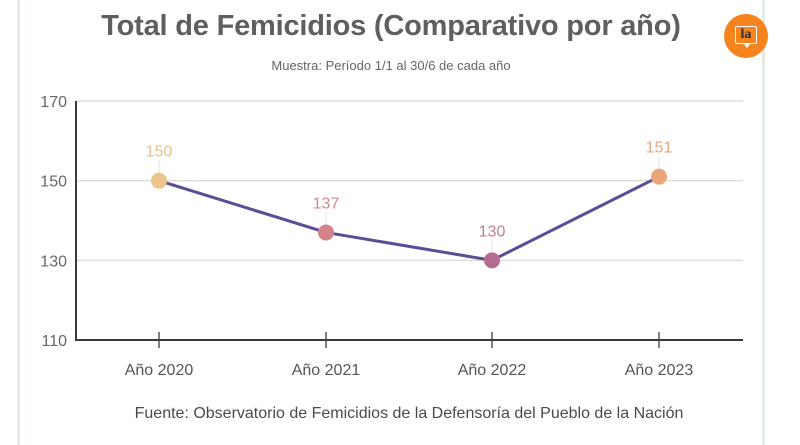 The image size is (800, 445). What do you see at coordinates (763, 222) in the screenshot?
I see `frame-right-border` at bounding box center [763, 222].